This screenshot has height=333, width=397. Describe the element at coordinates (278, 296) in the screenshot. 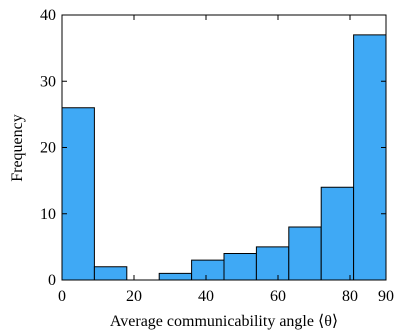

I see `x-tick-label: 60` at that location.